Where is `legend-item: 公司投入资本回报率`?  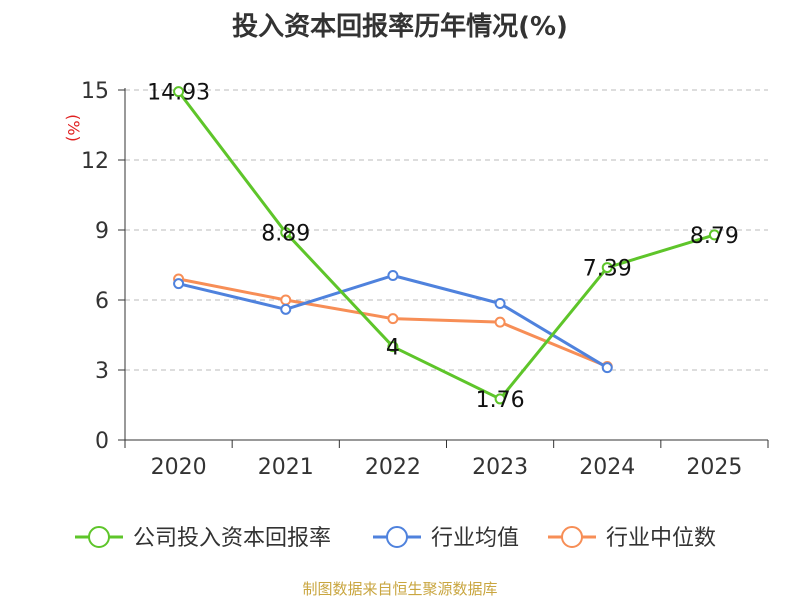 legend-item: 公司投入资本回报率 is located at coordinates (203, 538).